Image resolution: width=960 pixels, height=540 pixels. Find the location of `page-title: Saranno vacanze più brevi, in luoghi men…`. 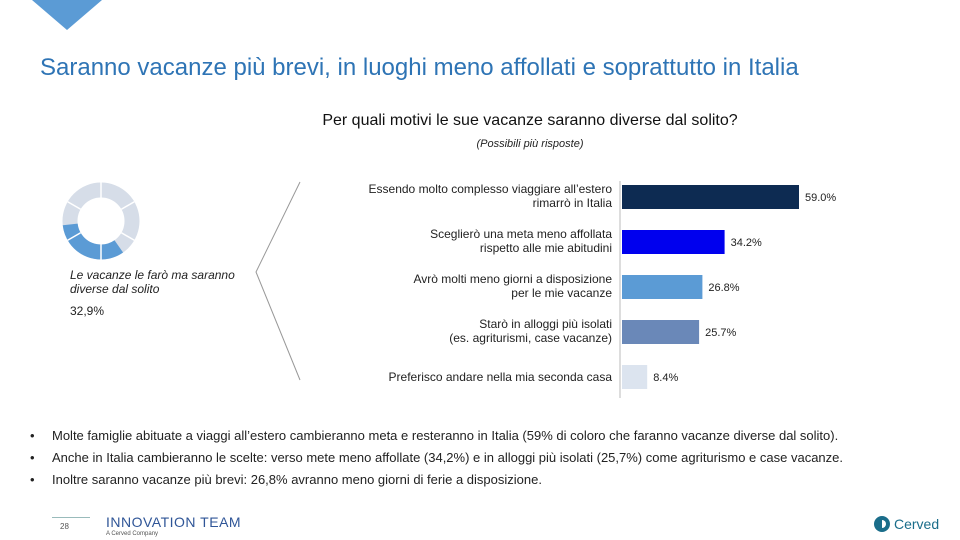

page-title: Saranno vacanze più brevi, in luoghi men… is located at coordinates (419, 67).